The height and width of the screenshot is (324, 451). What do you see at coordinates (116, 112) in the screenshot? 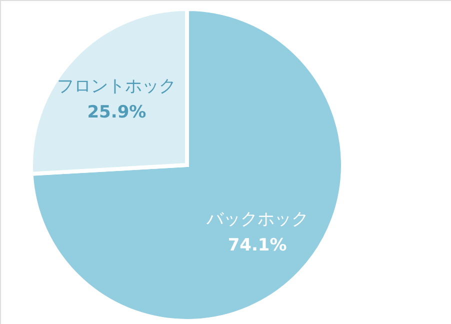
I see `data-label: 25.9%` at bounding box center [116, 112].